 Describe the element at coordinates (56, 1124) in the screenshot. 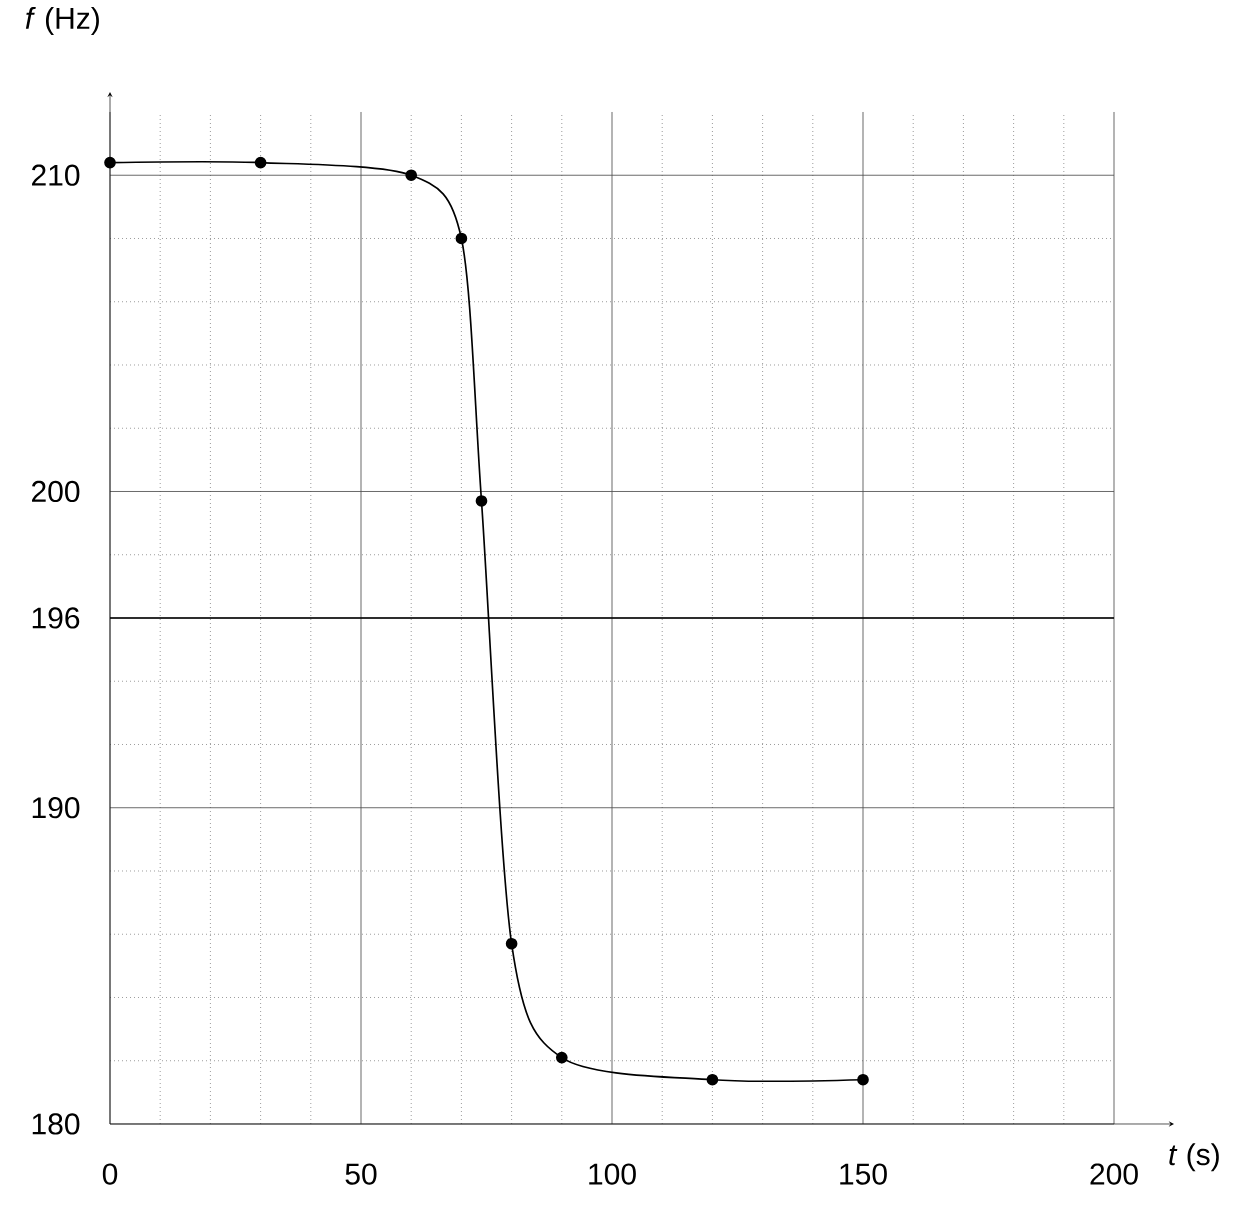

I see `y-tick-label: 180` at that location.